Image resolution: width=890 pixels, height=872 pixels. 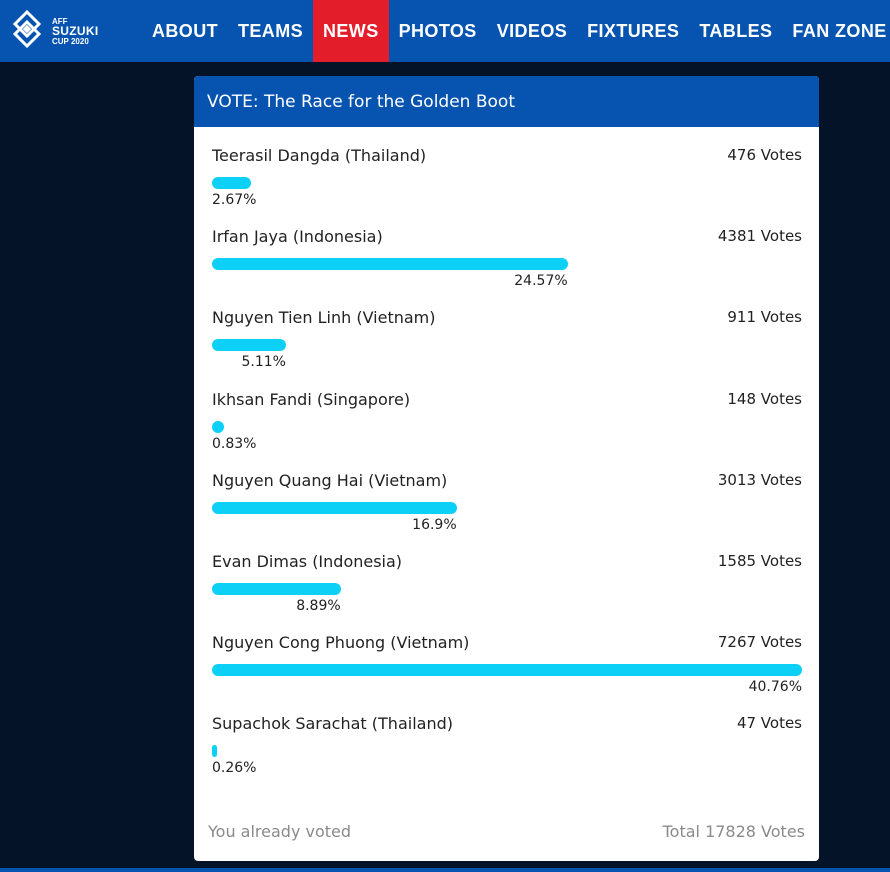 I want to click on nav-item-news: NEWS, so click(x=351, y=31).